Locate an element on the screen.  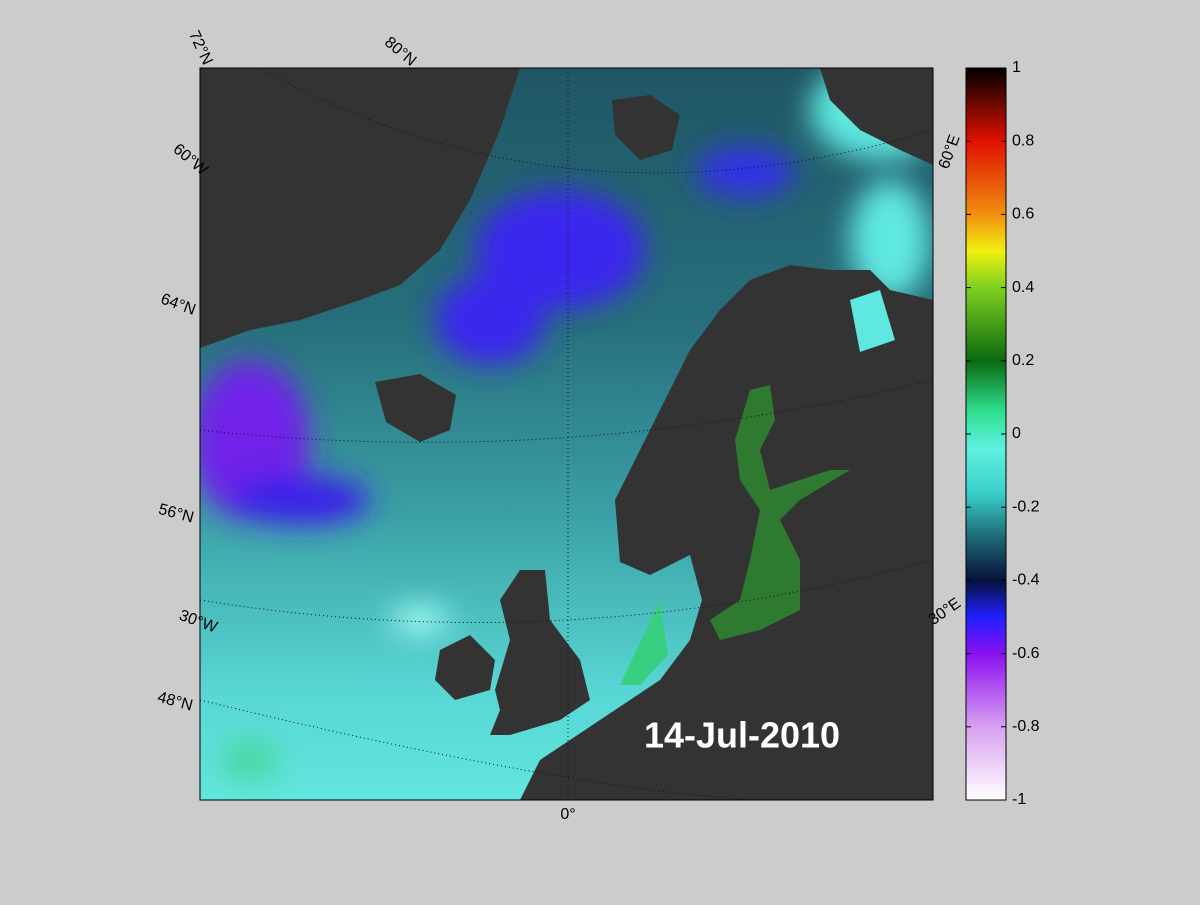
colorbar-tick-label: -0.6 is located at coordinates (1026, 653).